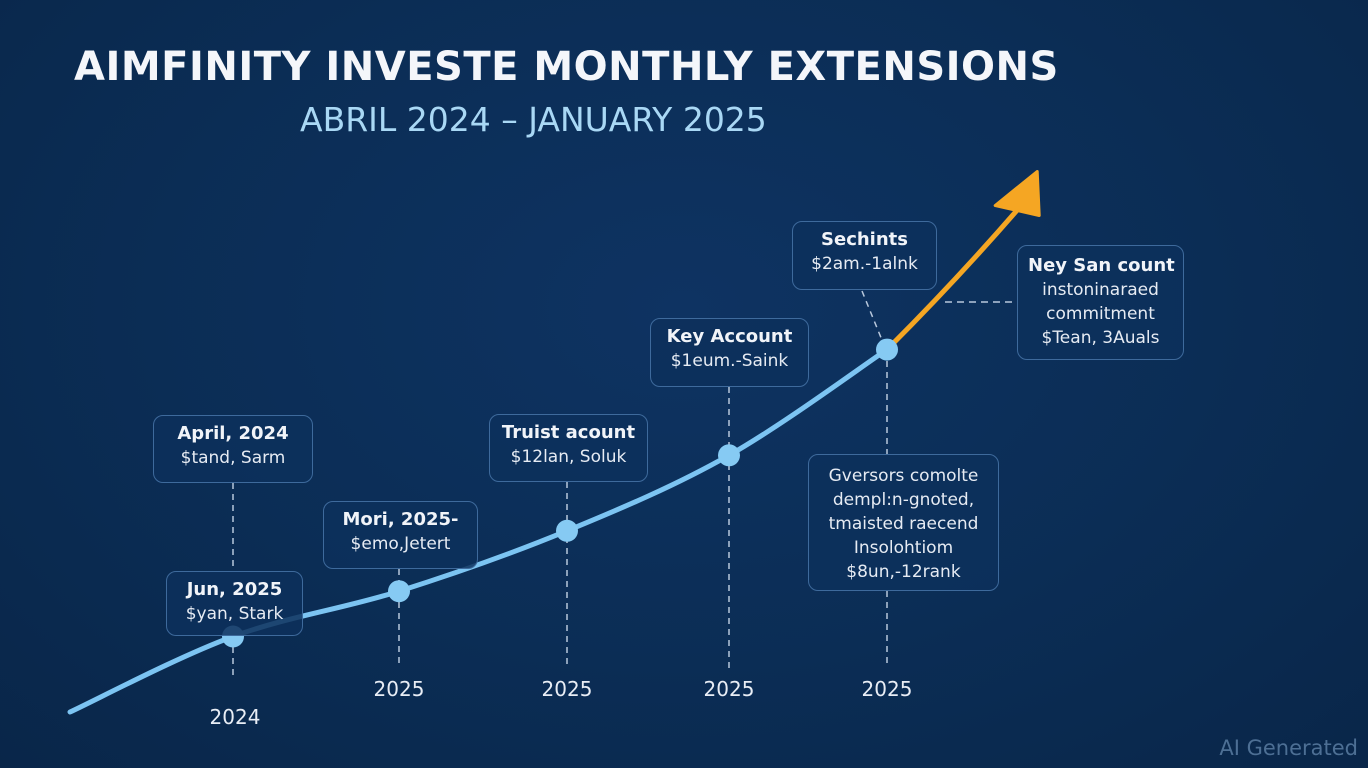  What do you see at coordinates (233, 458) in the screenshot?
I see `callout-value: $tand, Sarm` at bounding box center [233, 458].